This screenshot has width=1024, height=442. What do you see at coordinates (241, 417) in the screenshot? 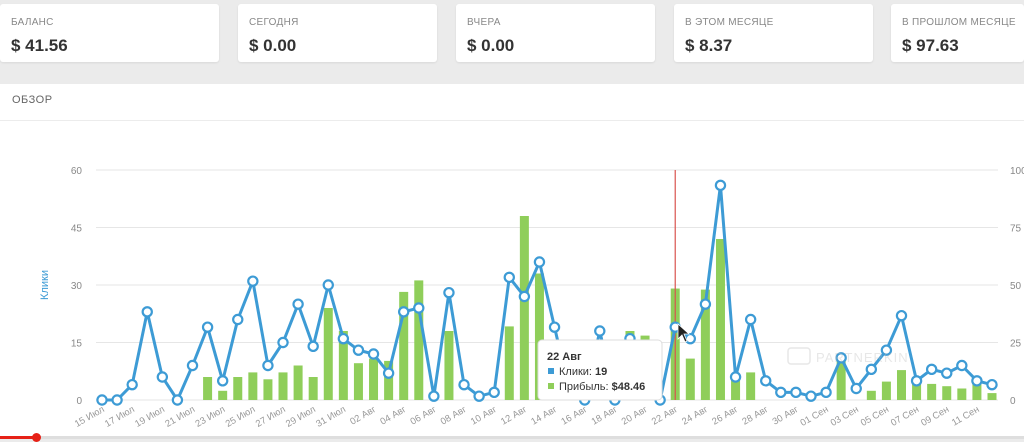
I see `x-tick-label: 25 Июл` at bounding box center [241, 417].